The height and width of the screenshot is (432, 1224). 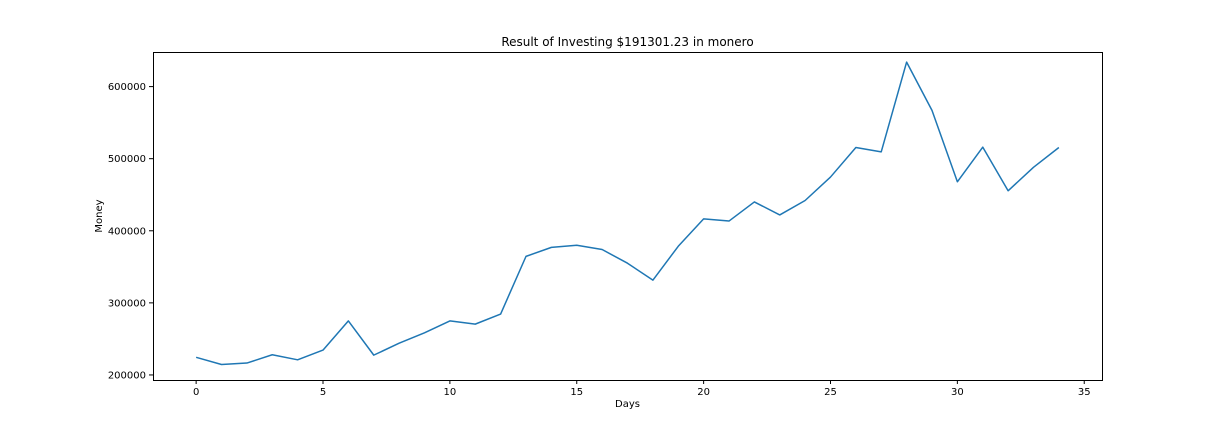 What do you see at coordinates (576, 392) in the screenshot?
I see `x-tick-label: 15` at bounding box center [576, 392].